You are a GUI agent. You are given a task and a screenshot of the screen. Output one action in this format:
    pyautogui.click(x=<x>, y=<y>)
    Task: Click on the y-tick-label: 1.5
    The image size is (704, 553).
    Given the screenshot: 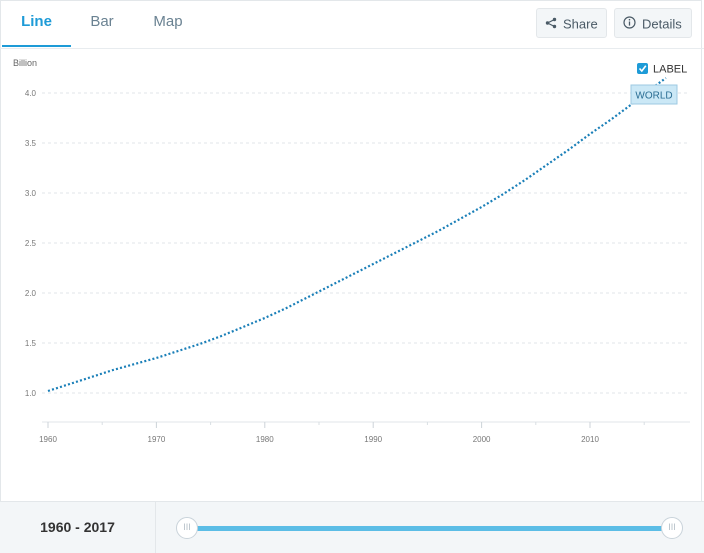 What is the action you would take?
    pyautogui.click(x=31, y=343)
    